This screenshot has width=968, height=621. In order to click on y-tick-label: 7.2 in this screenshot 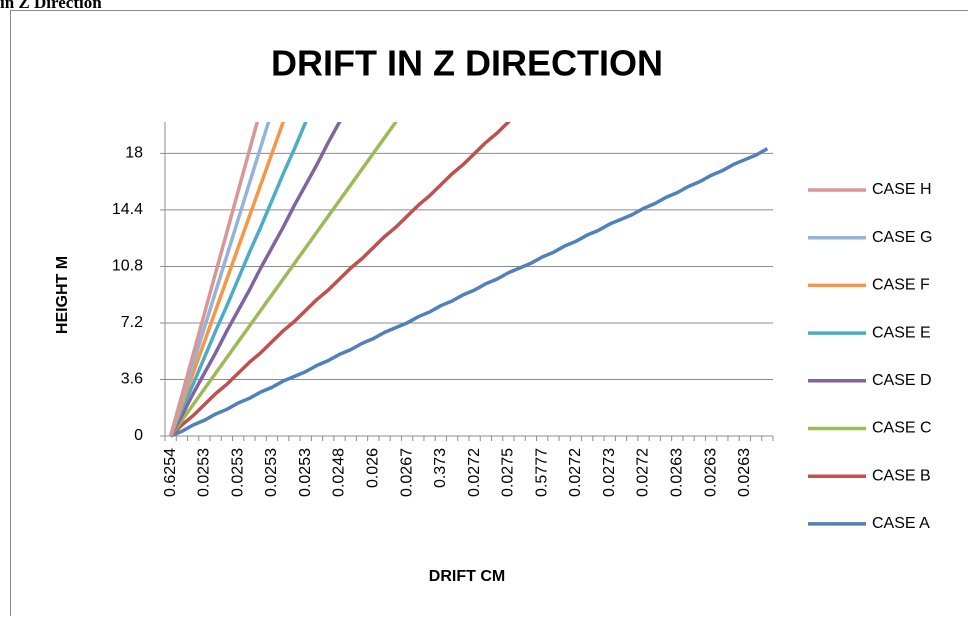, I will do `click(132, 322)`.